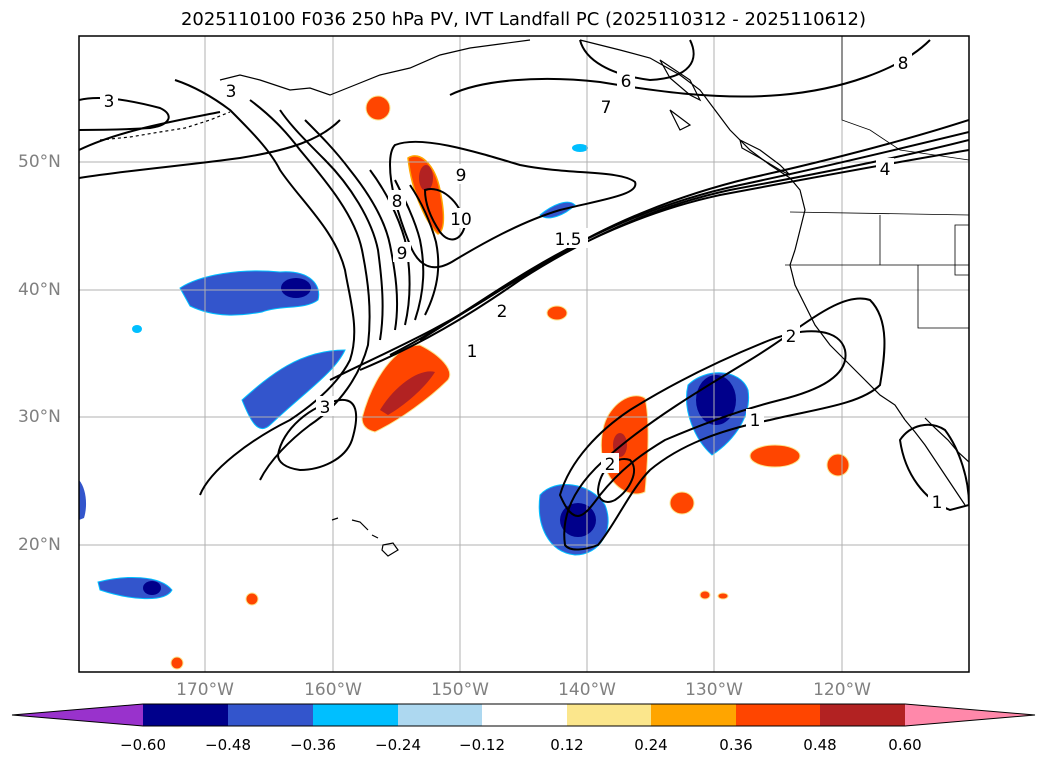 The height and width of the screenshot is (765, 1047). Describe the element at coordinates (296, 288) in the screenshot. I see `neg-core-north-pacific` at that location.